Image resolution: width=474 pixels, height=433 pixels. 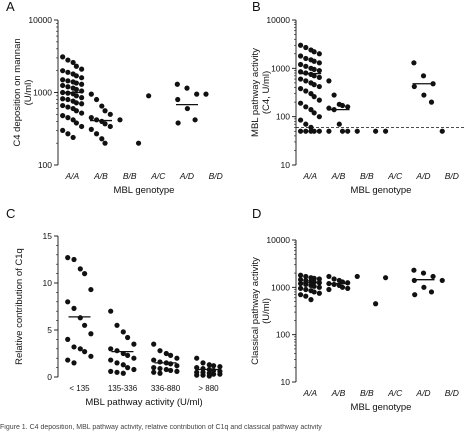 I want to click on y-tick-label: 10, so click(x=48, y=283).